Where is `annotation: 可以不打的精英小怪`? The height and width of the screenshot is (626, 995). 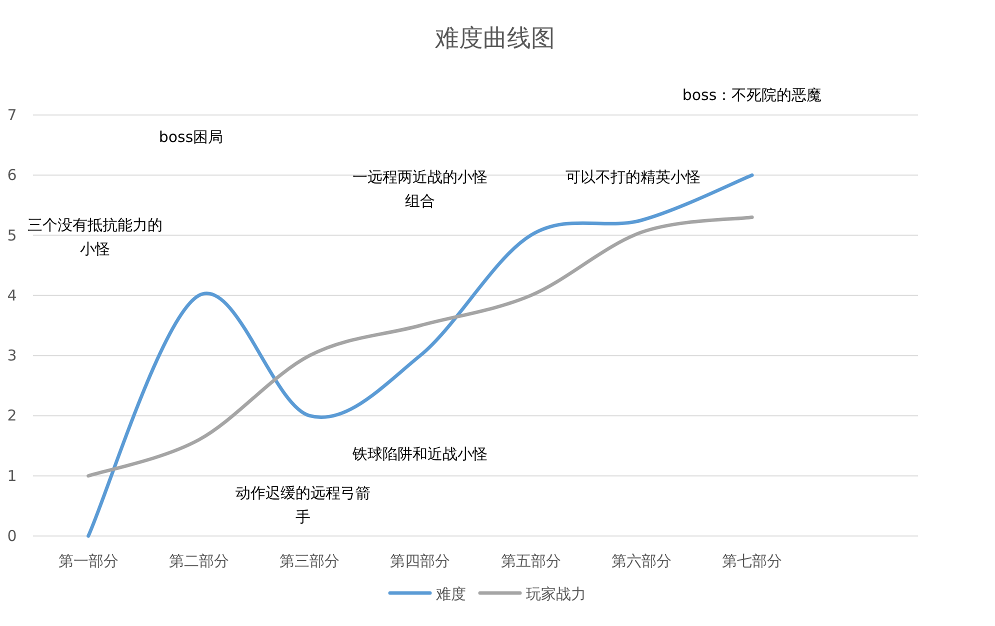
annotation: 可以不打的精英小怪 is located at coordinates (633, 177).